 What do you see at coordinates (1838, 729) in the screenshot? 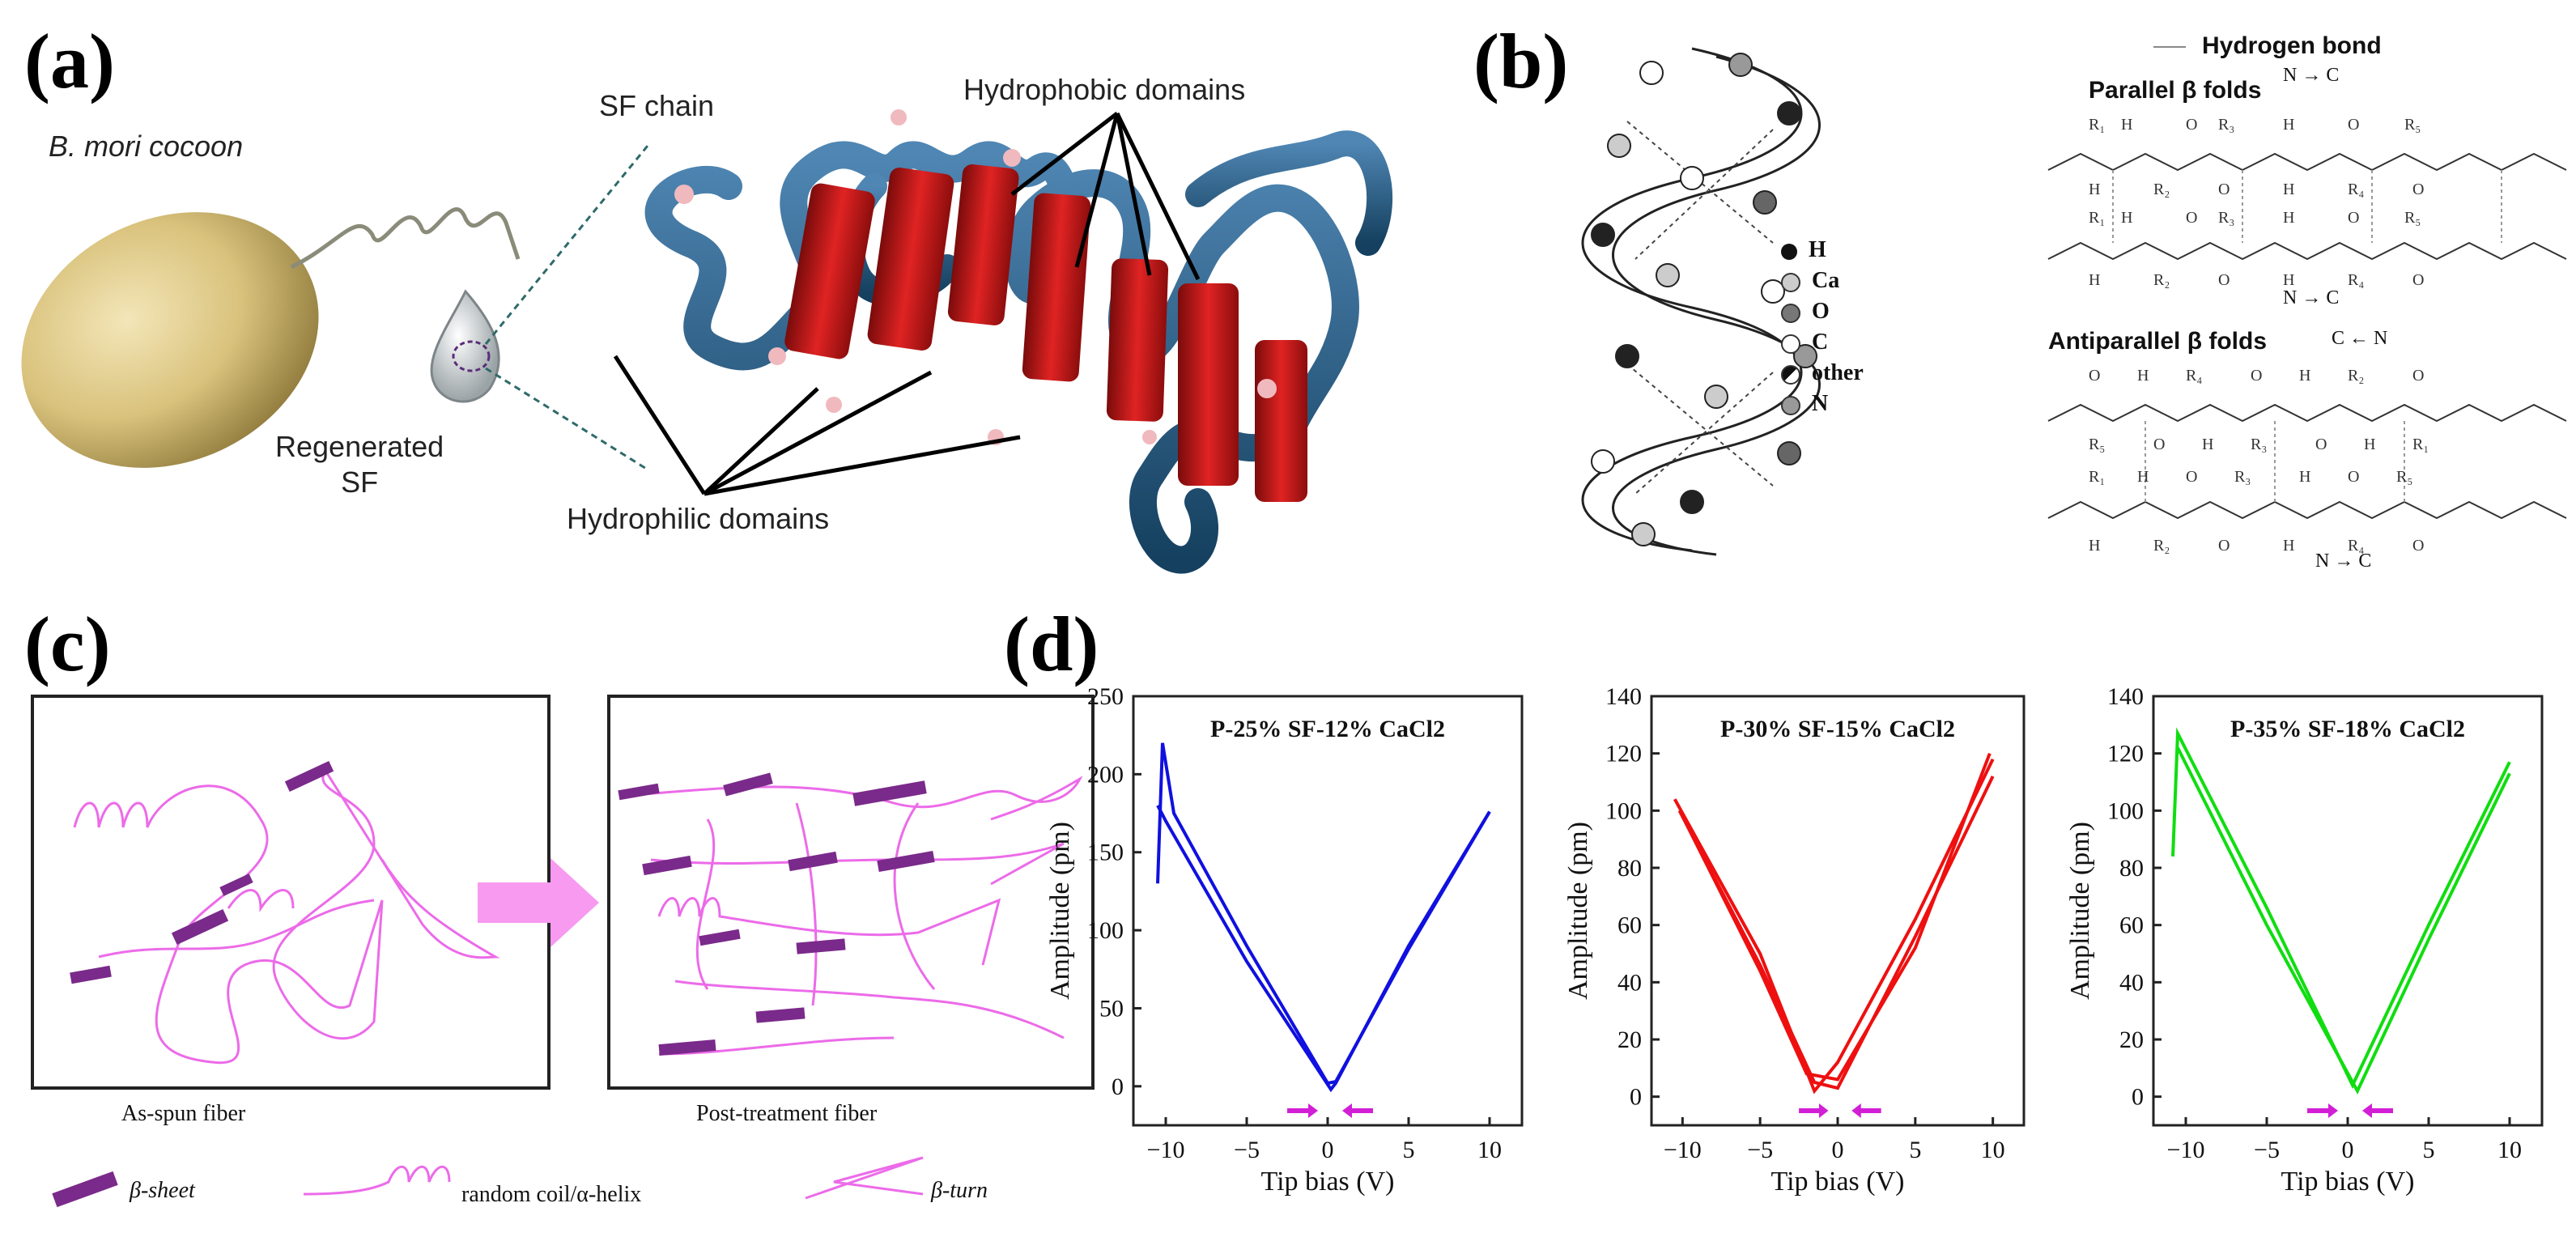
I see `chart-title: P-30% SF-15% CaCl2` at bounding box center [1838, 729].